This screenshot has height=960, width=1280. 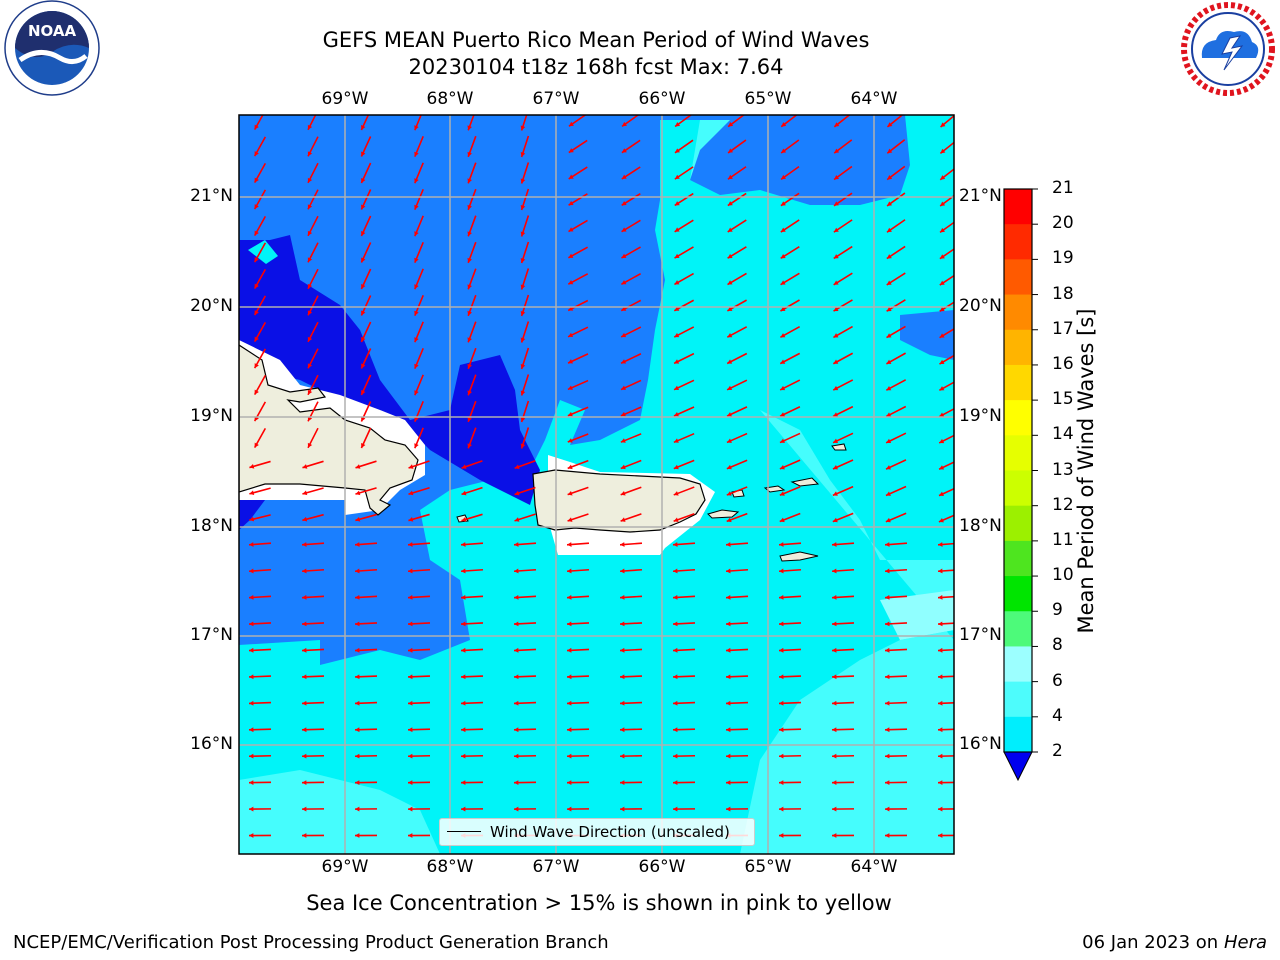 What do you see at coordinates (1150, 942) in the screenshot?
I see `footer-date: 06 Jan 2023 on` at bounding box center [1150, 942].